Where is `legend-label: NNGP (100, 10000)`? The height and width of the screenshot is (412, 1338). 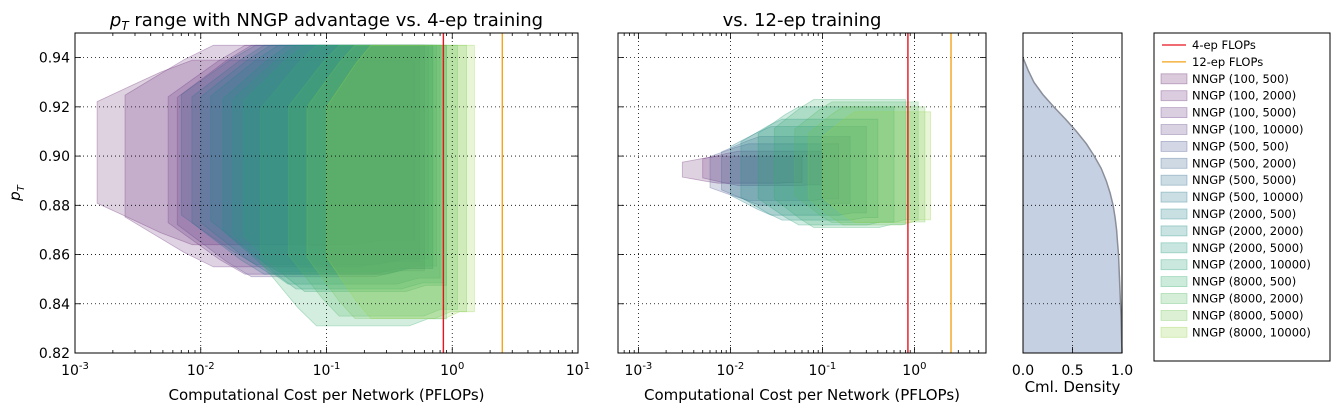
legend-label: NNGP (100, 10000) is located at coordinates (1248, 130).